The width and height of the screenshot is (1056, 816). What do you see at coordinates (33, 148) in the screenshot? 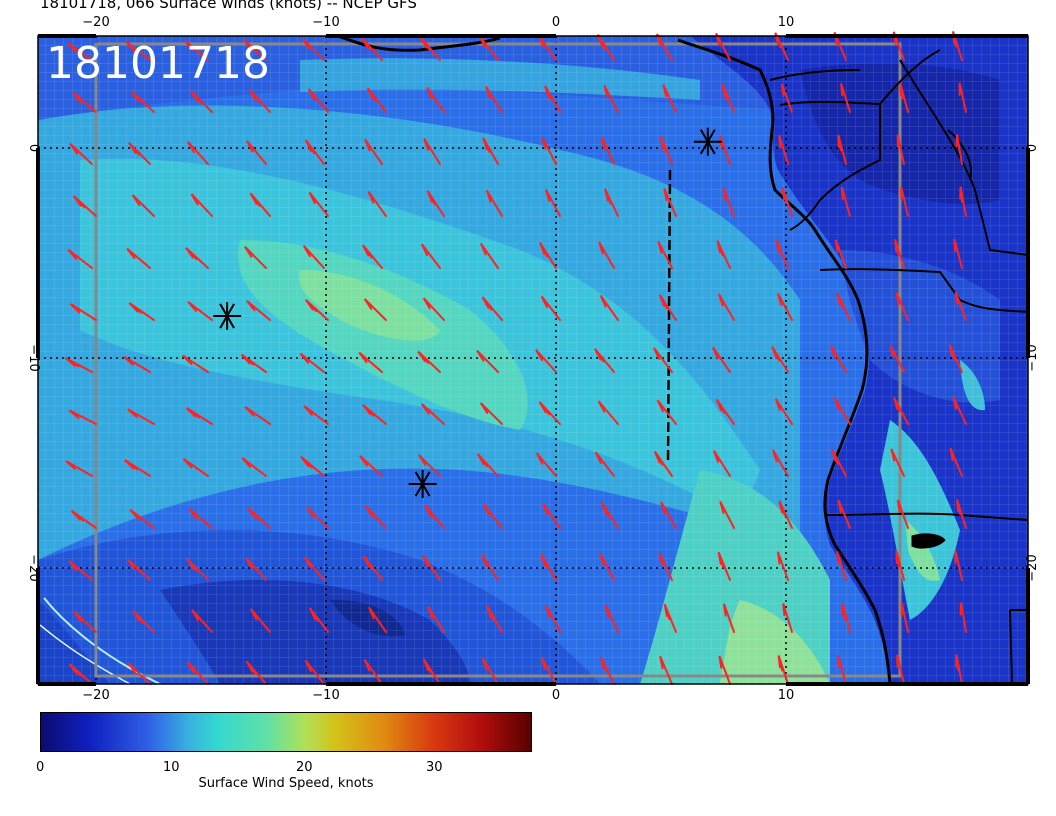
I see `lat-left-label: 0` at bounding box center [33, 148].